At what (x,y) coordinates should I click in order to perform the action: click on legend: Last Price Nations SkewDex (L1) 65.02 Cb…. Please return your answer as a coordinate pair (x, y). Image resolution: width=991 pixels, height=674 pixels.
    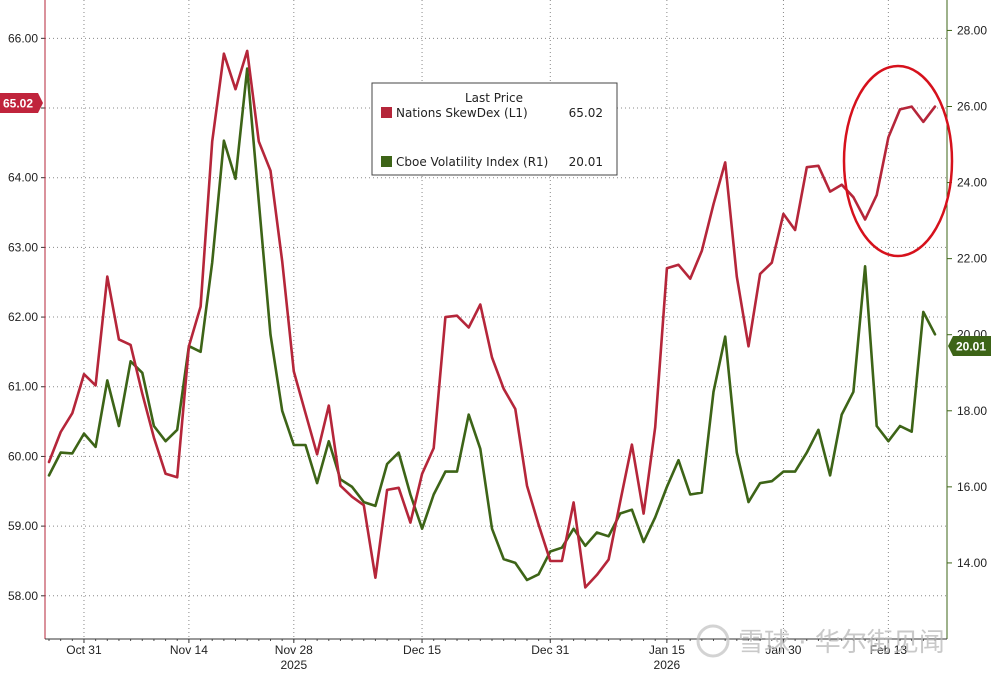
    Looking at the image, I should click on (494, 129).